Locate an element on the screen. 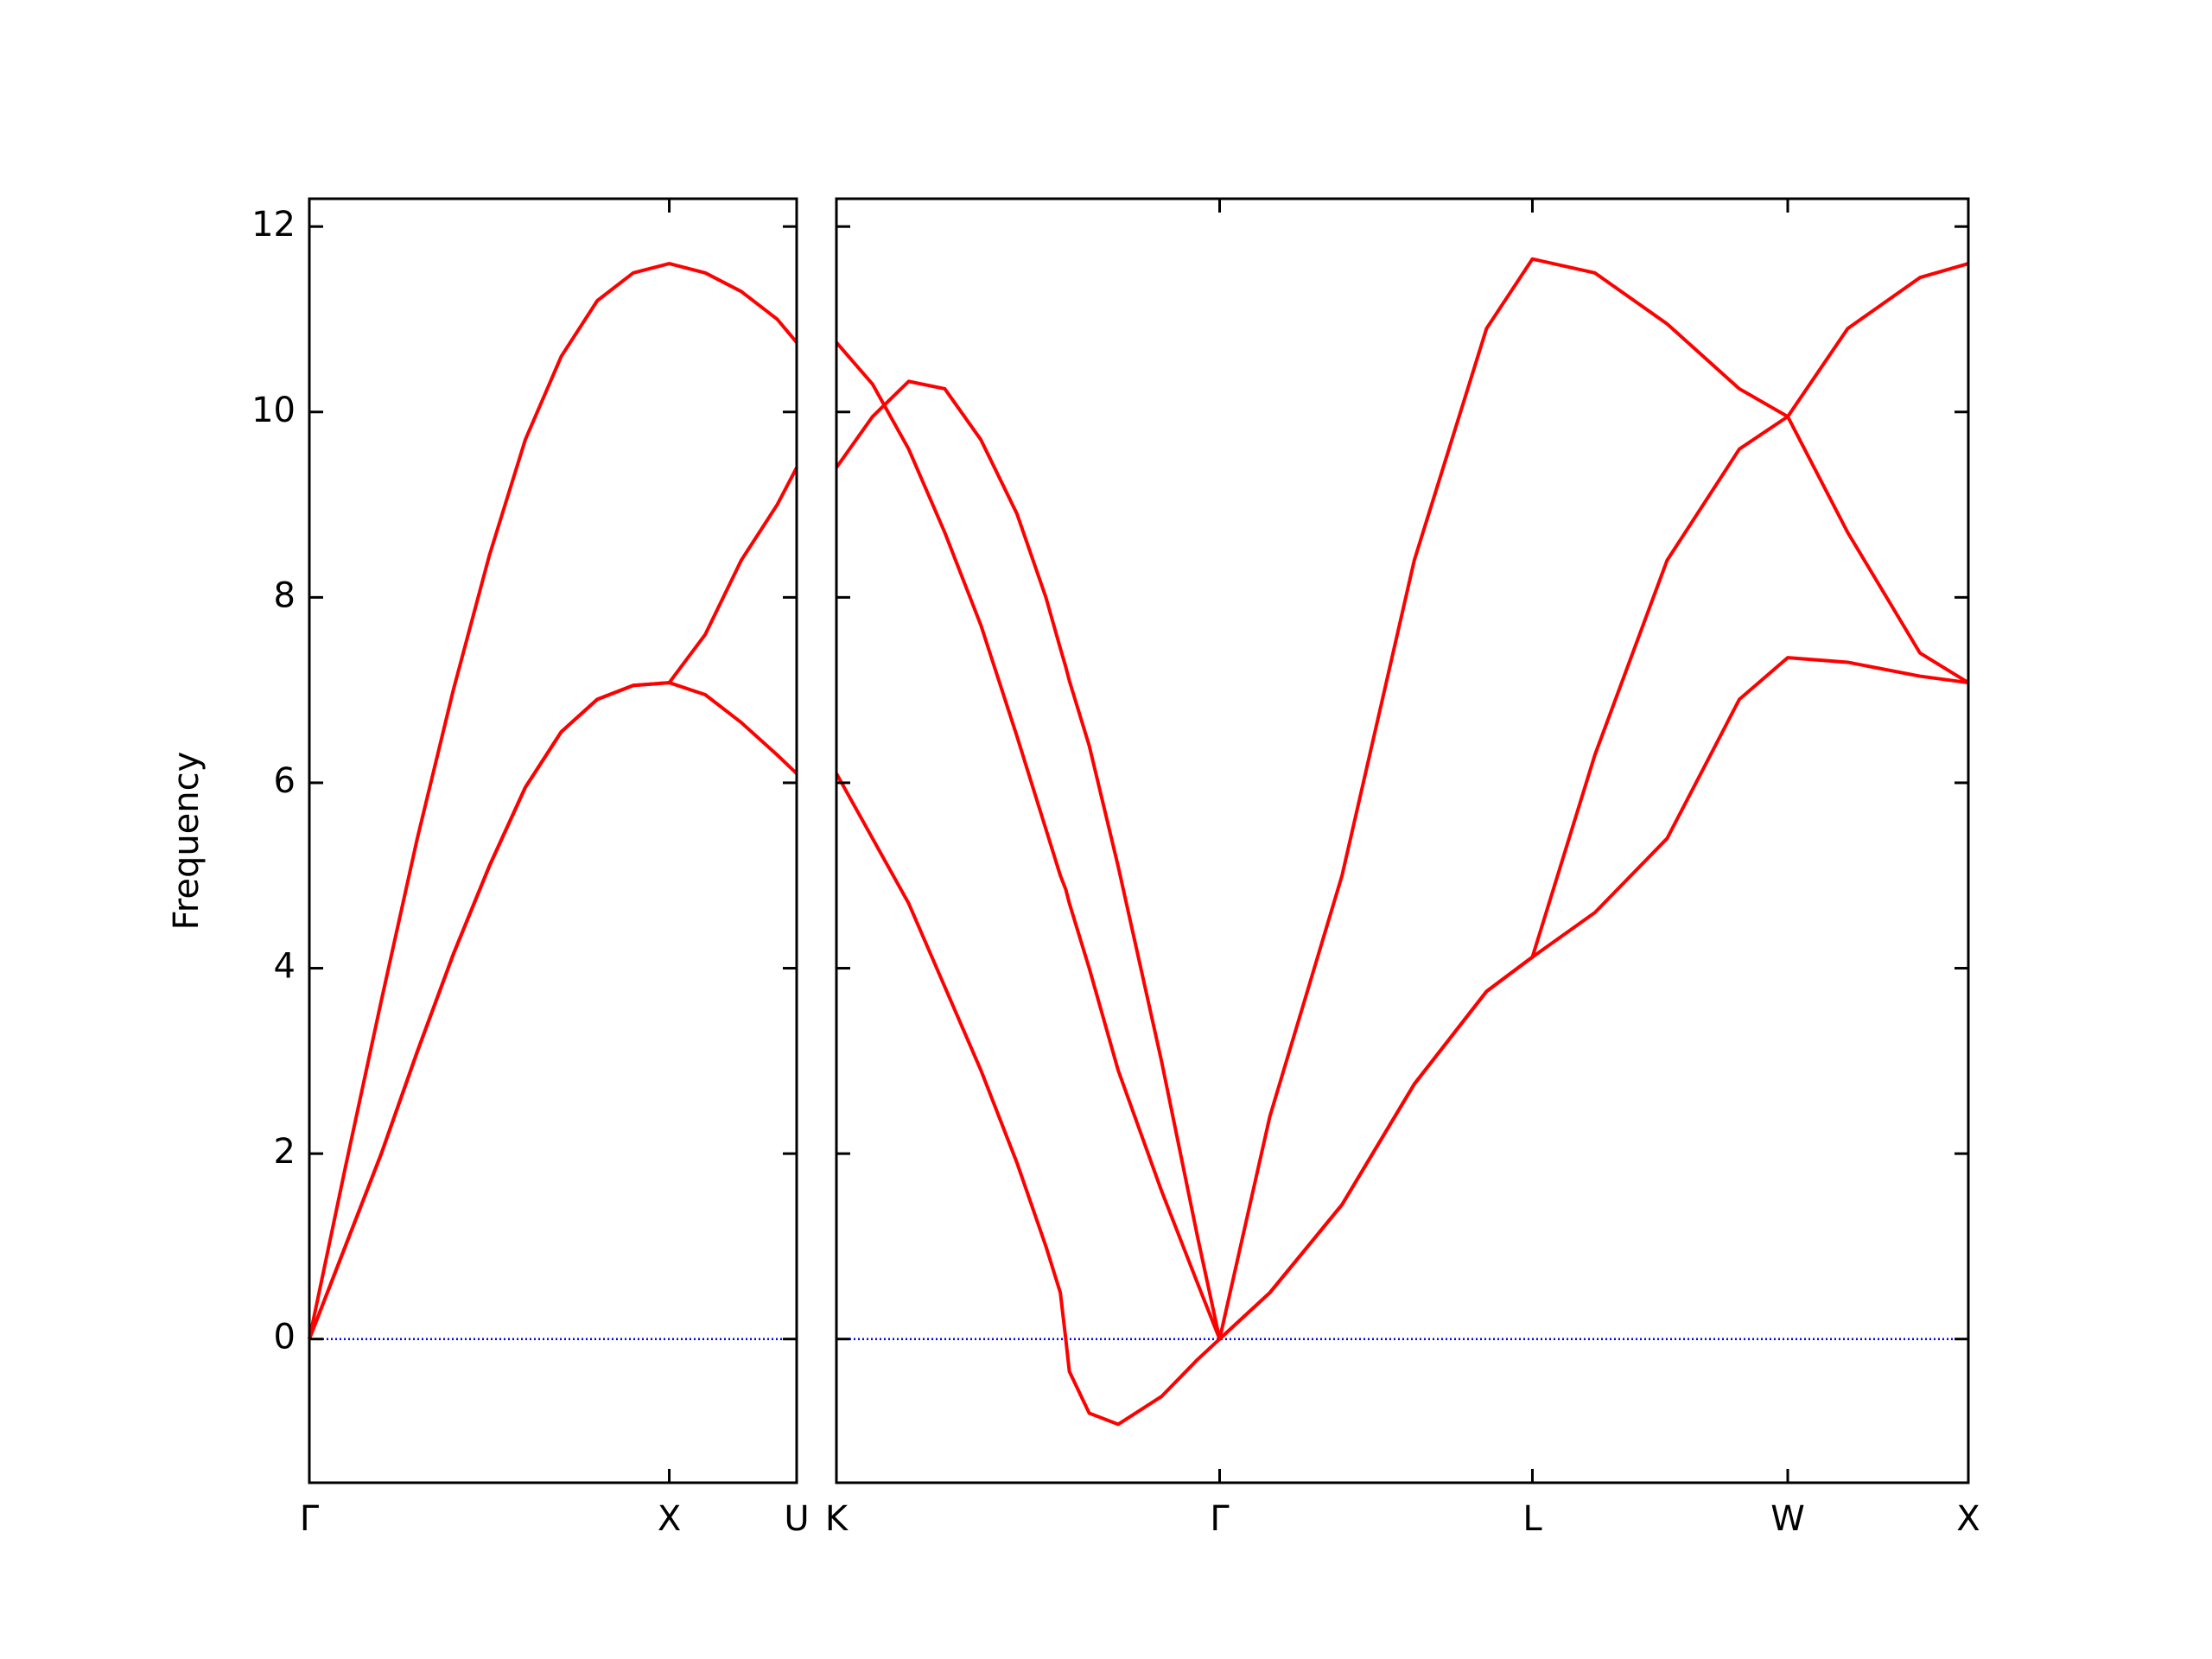 The image size is (2212, 1659). y-tick-label: 4 is located at coordinates (285, 967).